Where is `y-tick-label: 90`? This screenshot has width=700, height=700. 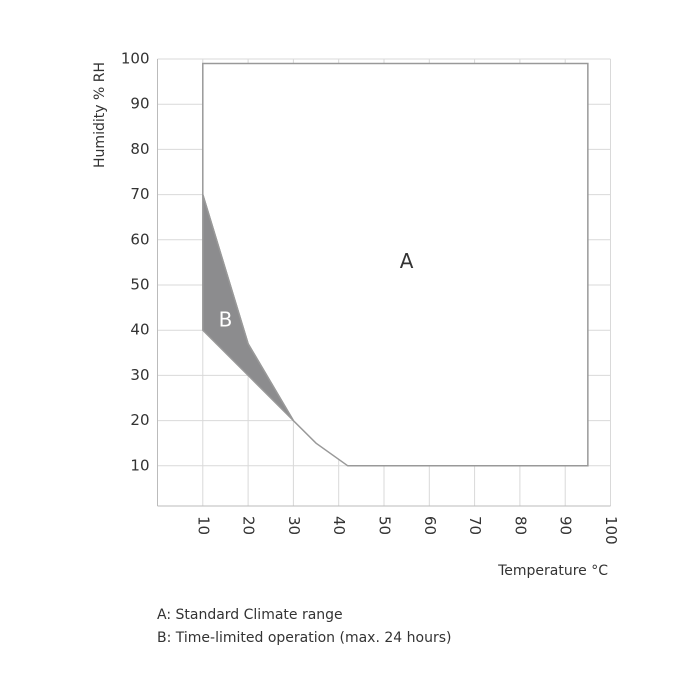 y-tick-label: 90 is located at coordinates (139, 104).